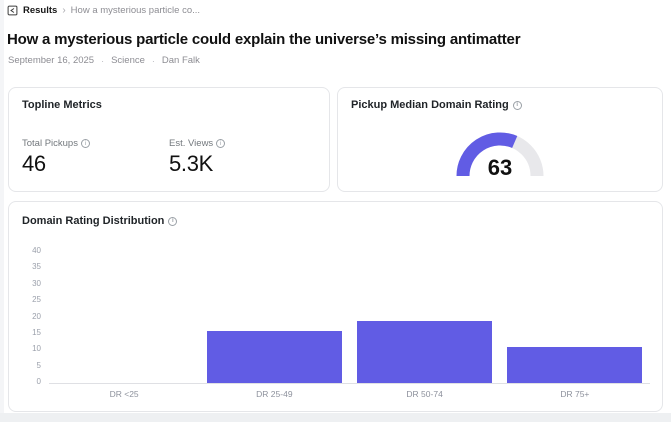 The image size is (671, 422). I want to click on article-author: Dan Falk, so click(180, 60).